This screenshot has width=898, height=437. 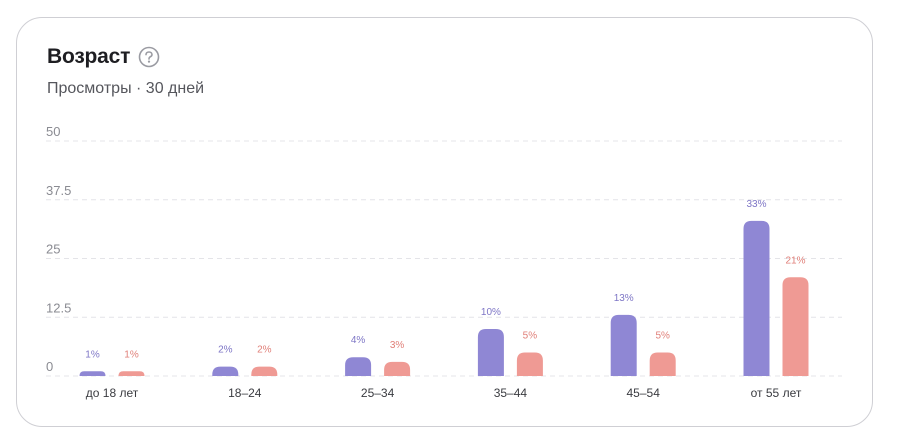 What do you see at coordinates (644, 393) in the screenshot?
I see `x-tick-label: 45–54` at bounding box center [644, 393].